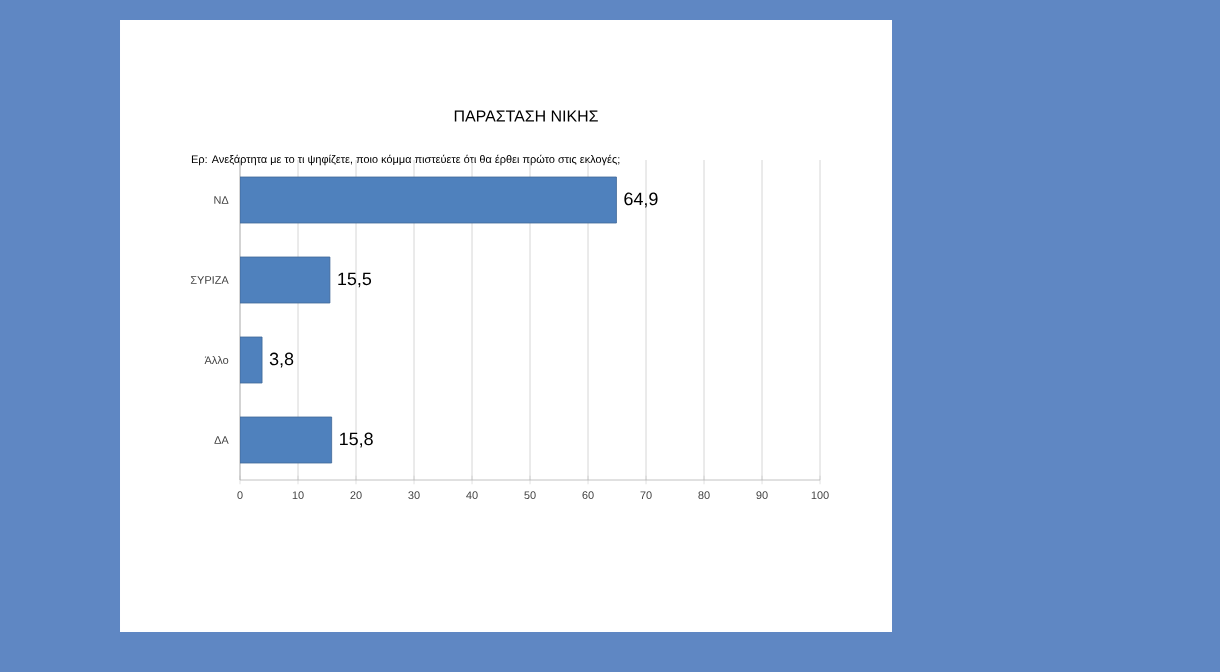 The image size is (1220, 672). I want to click on data-label: 15,5, so click(355, 280).